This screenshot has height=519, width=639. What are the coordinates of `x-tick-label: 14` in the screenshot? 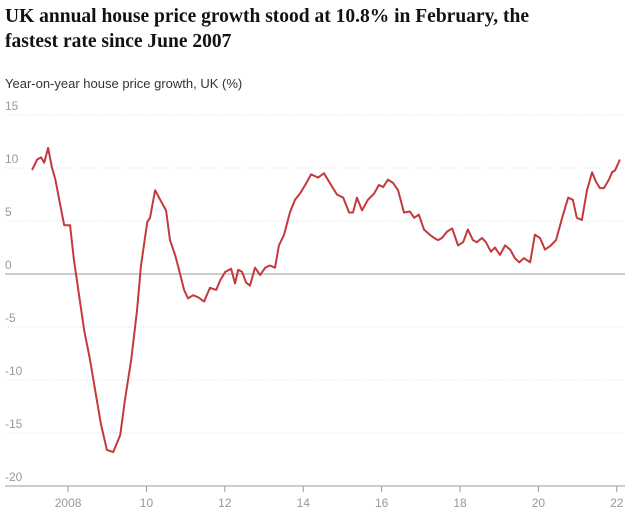 It's located at (304, 503).